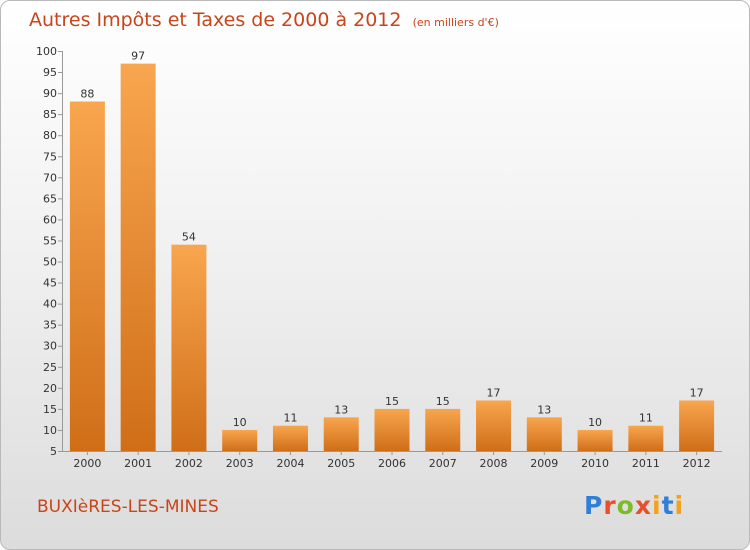 This screenshot has height=550, width=750. I want to click on bar-value-label: 54, so click(189, 237).